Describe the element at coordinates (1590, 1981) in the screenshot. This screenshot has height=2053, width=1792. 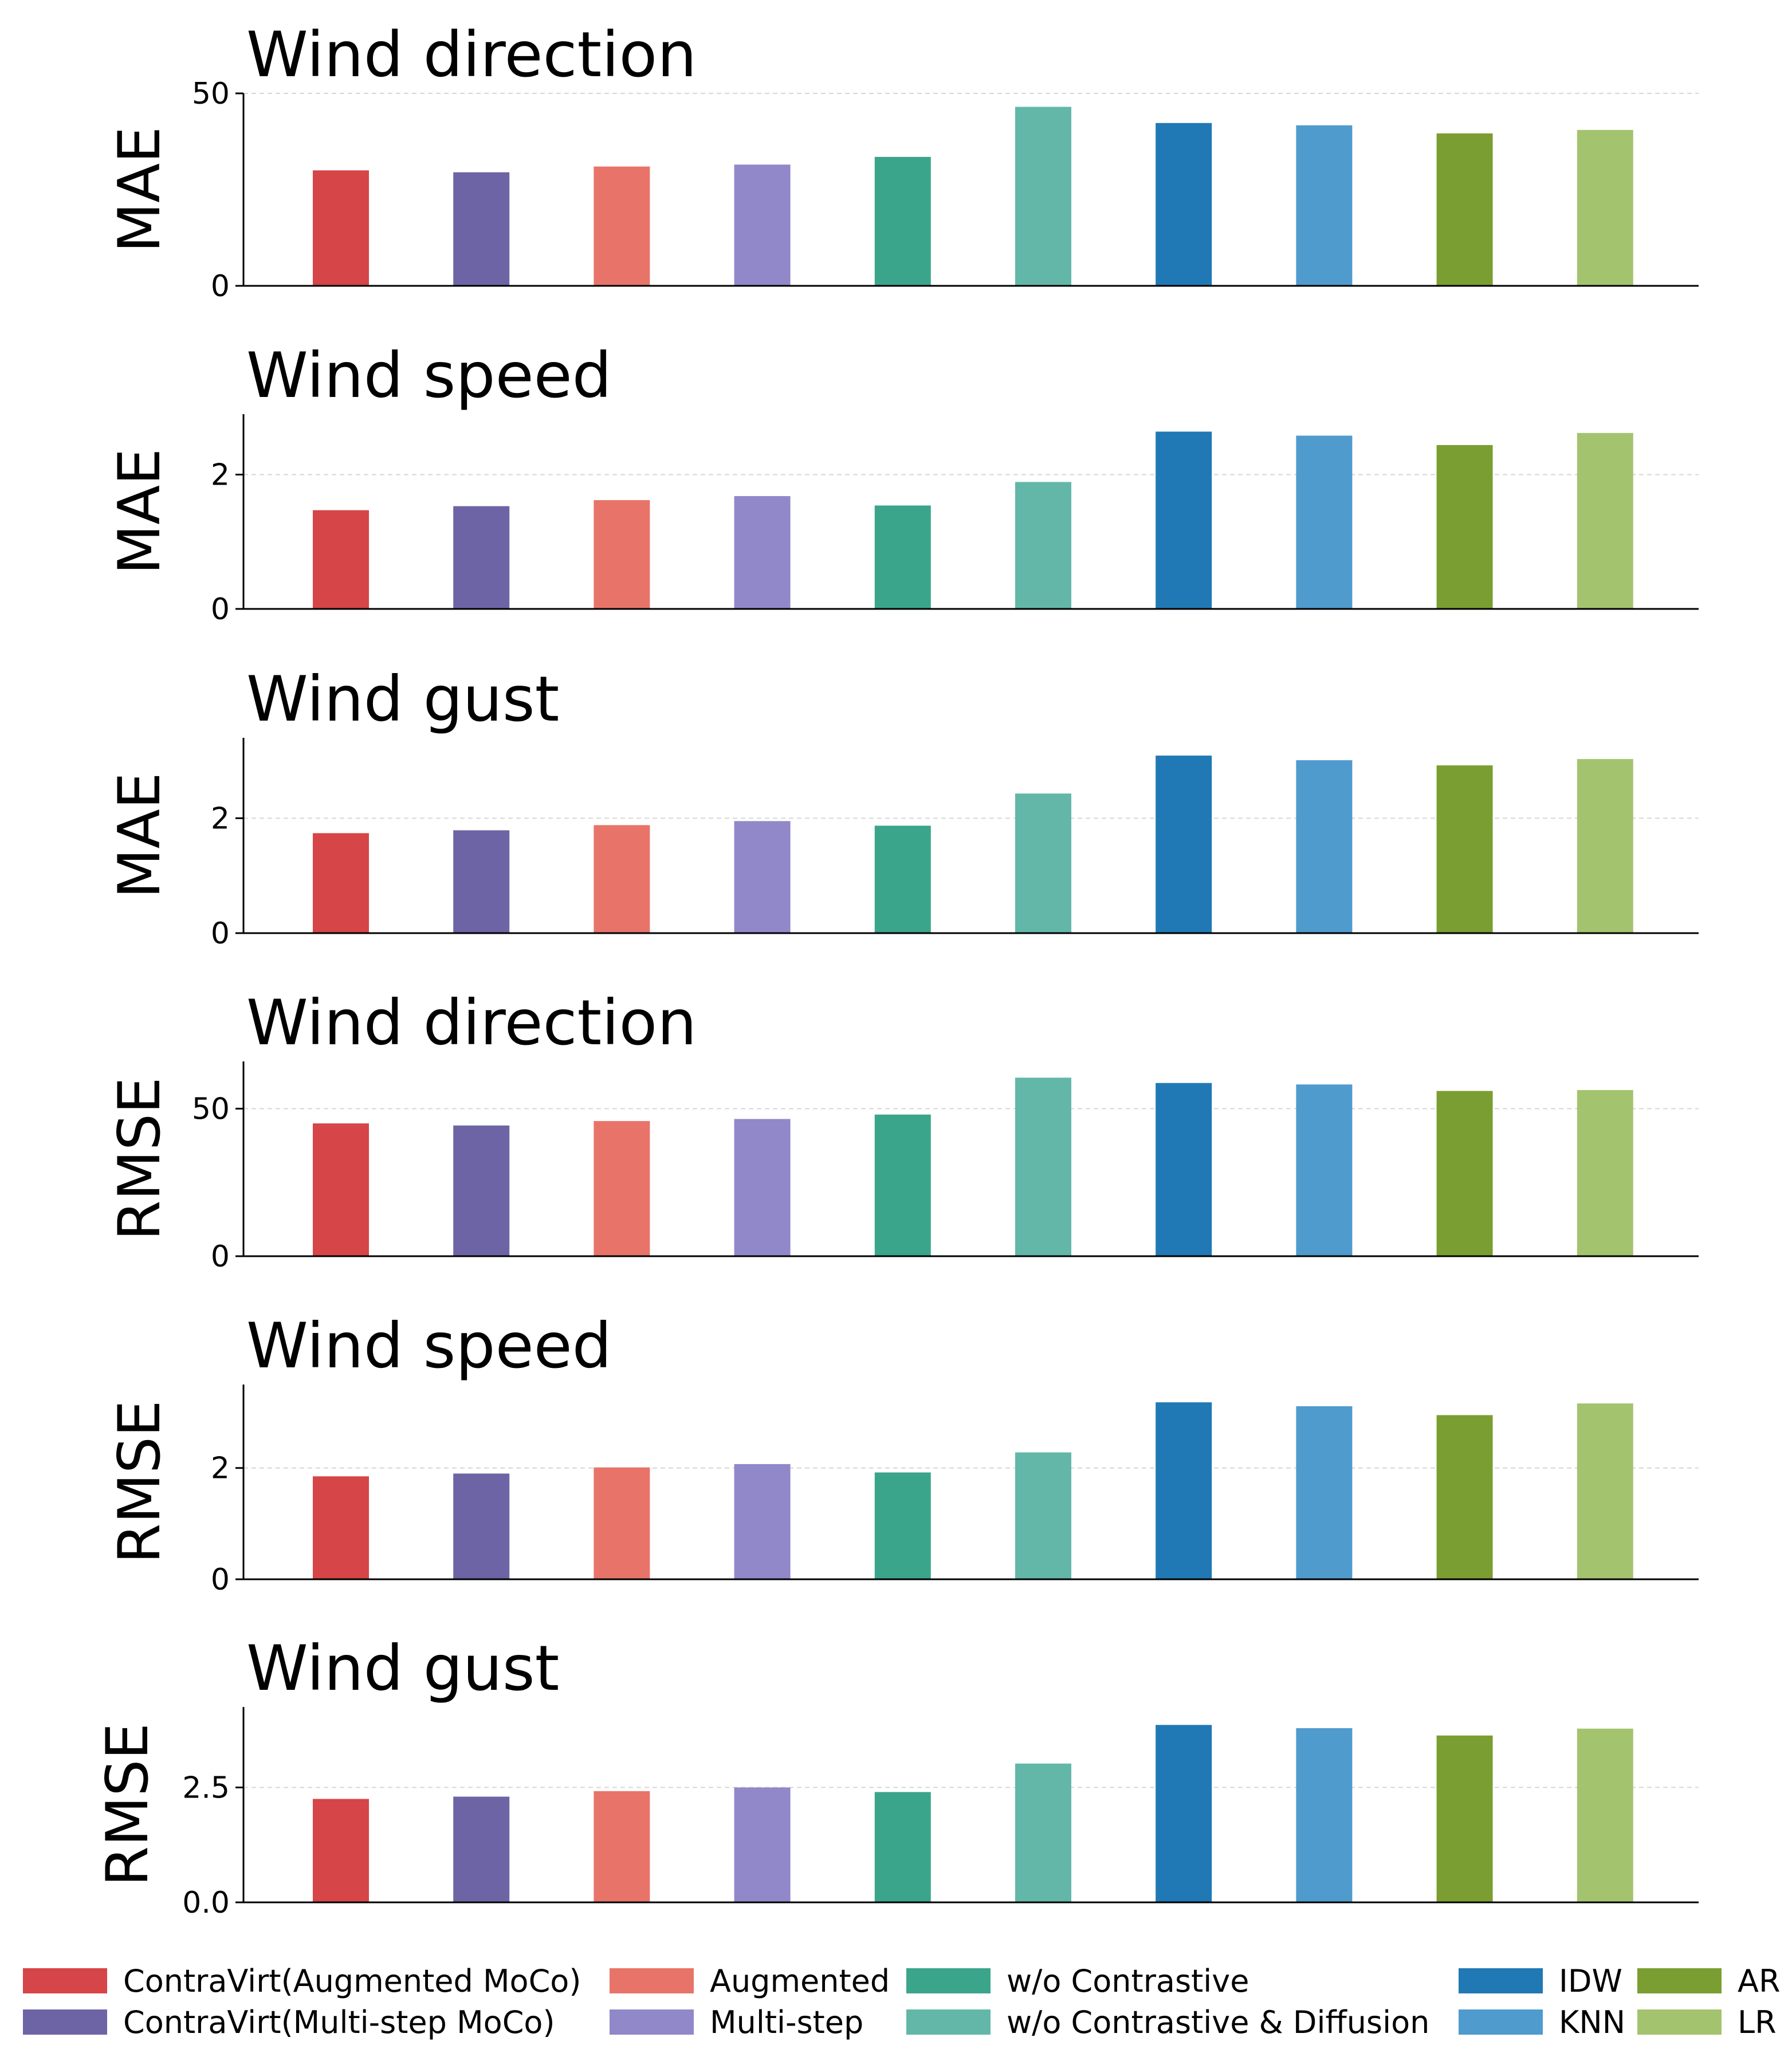
I see `legend-label: IDW` at that location.